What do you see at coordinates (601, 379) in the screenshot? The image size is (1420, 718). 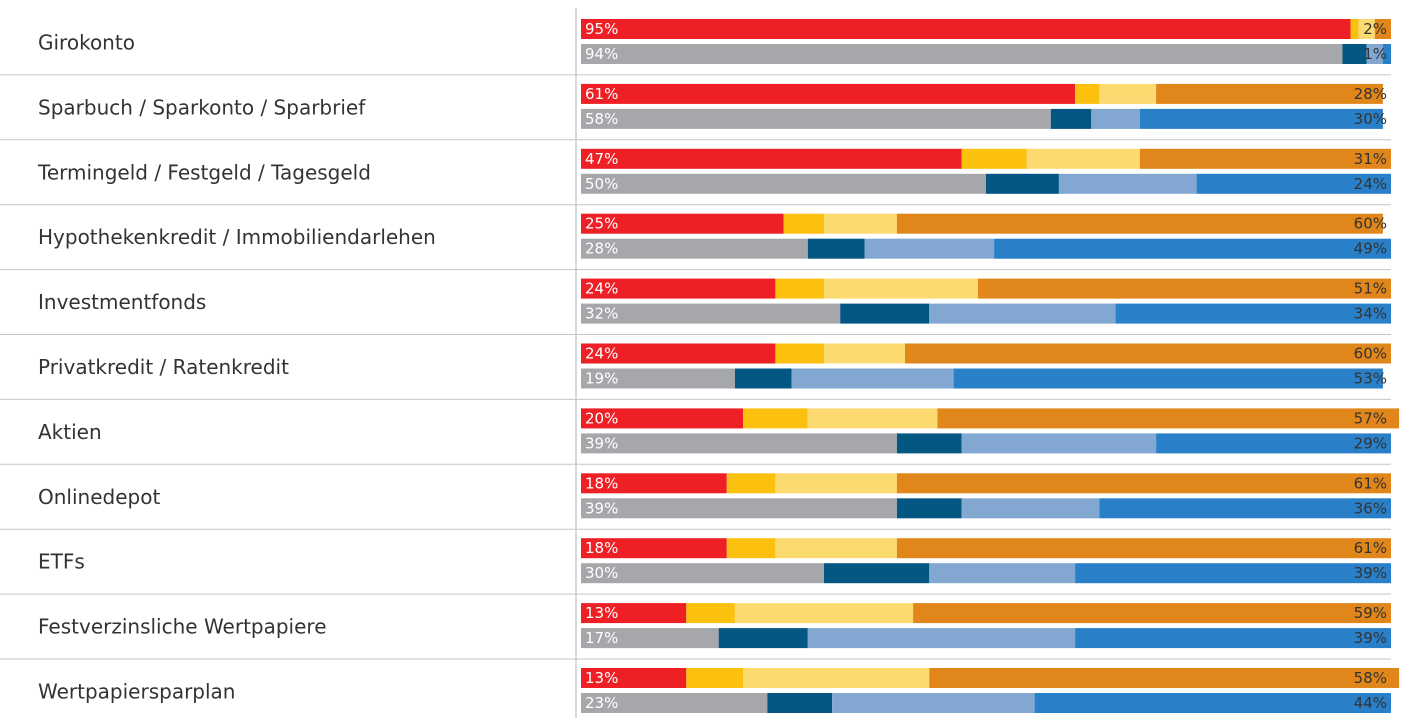 I see `bar-value-label: 19%` at bounding box center [601, 379].